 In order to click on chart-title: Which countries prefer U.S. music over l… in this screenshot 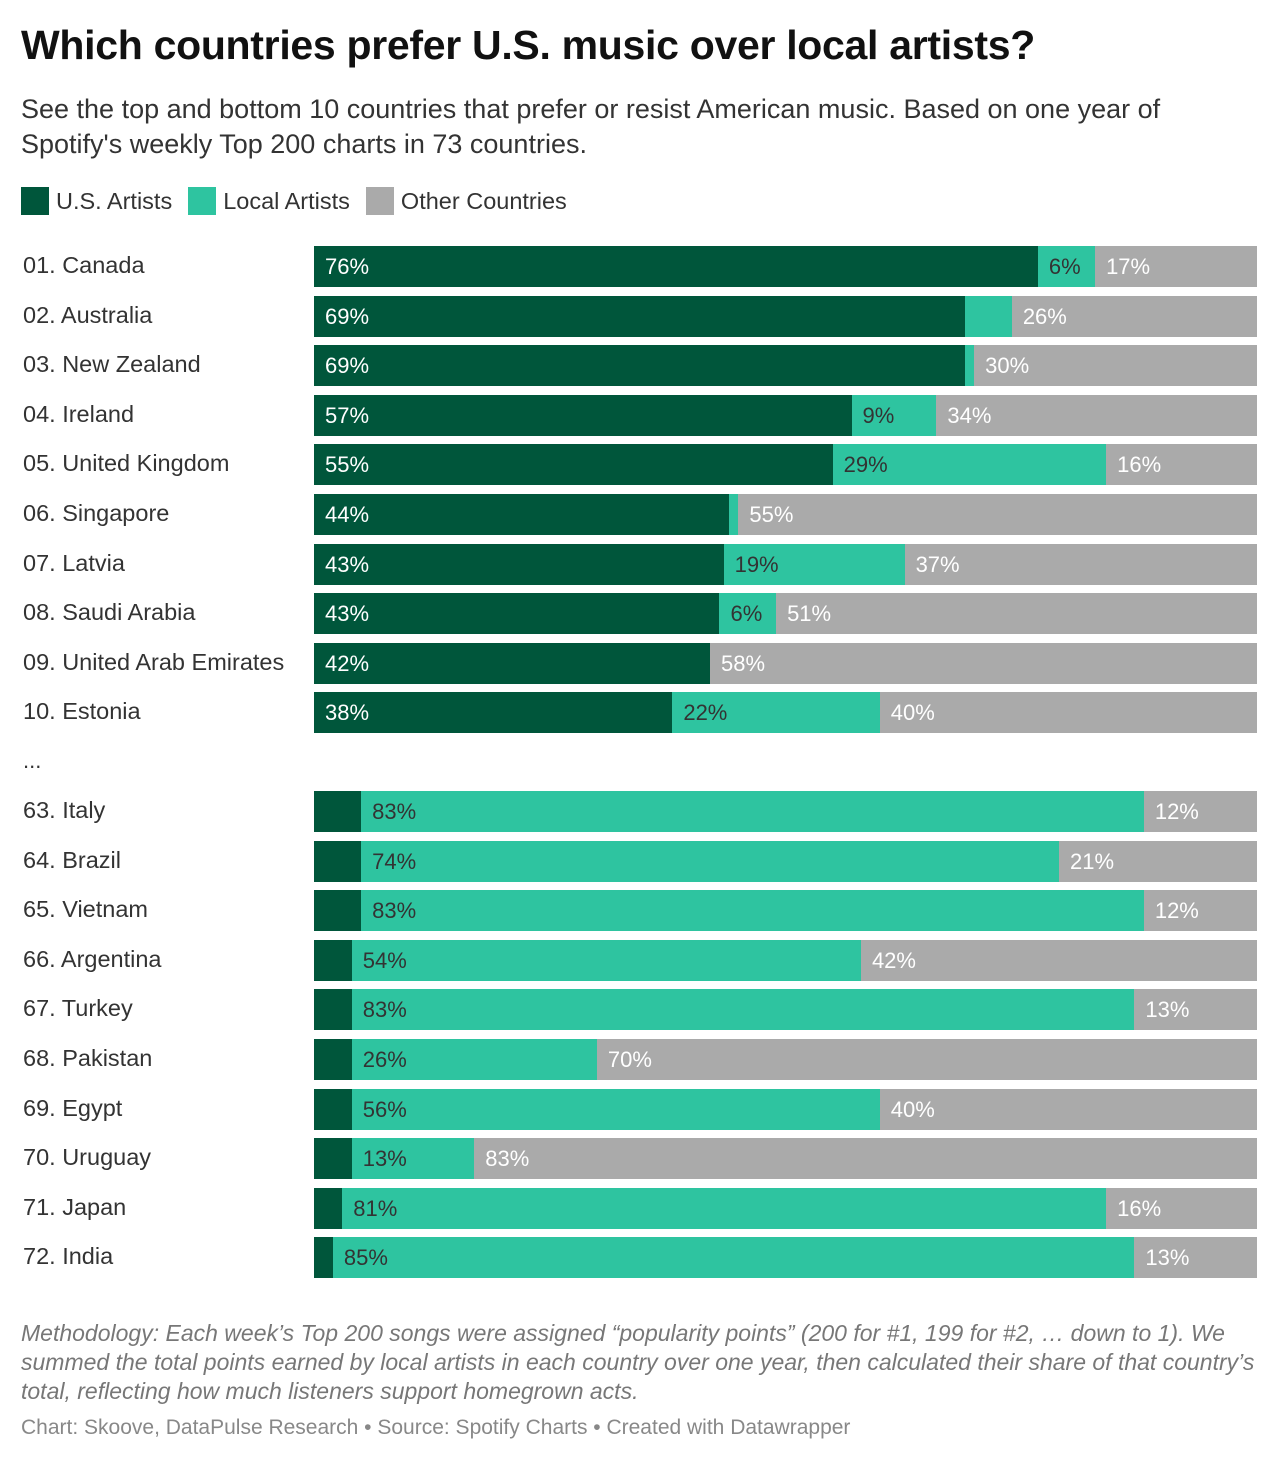, I will do `click(528, 45)`.